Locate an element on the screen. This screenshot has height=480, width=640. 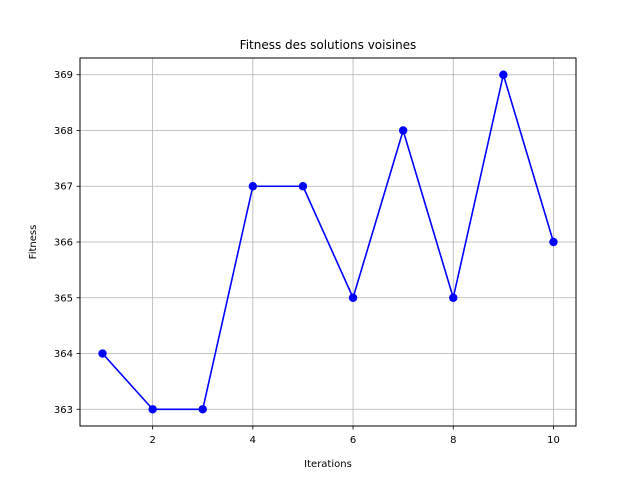
y-tick-label: 367 is located at coordinates (63, 187).